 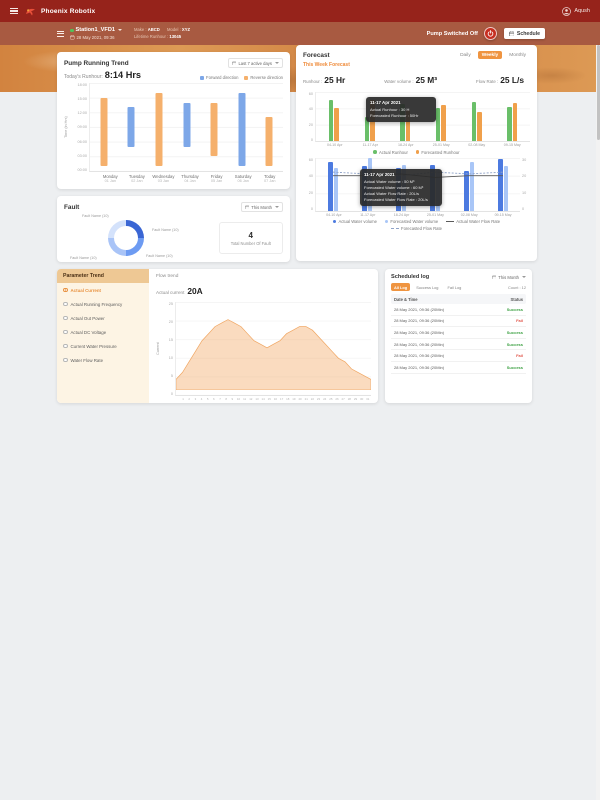 What do you see at coordinates (190, 178) in the screenshot?
I see `x-axis-label: Thursday 04 Jan` at bounding box center [190, 178].